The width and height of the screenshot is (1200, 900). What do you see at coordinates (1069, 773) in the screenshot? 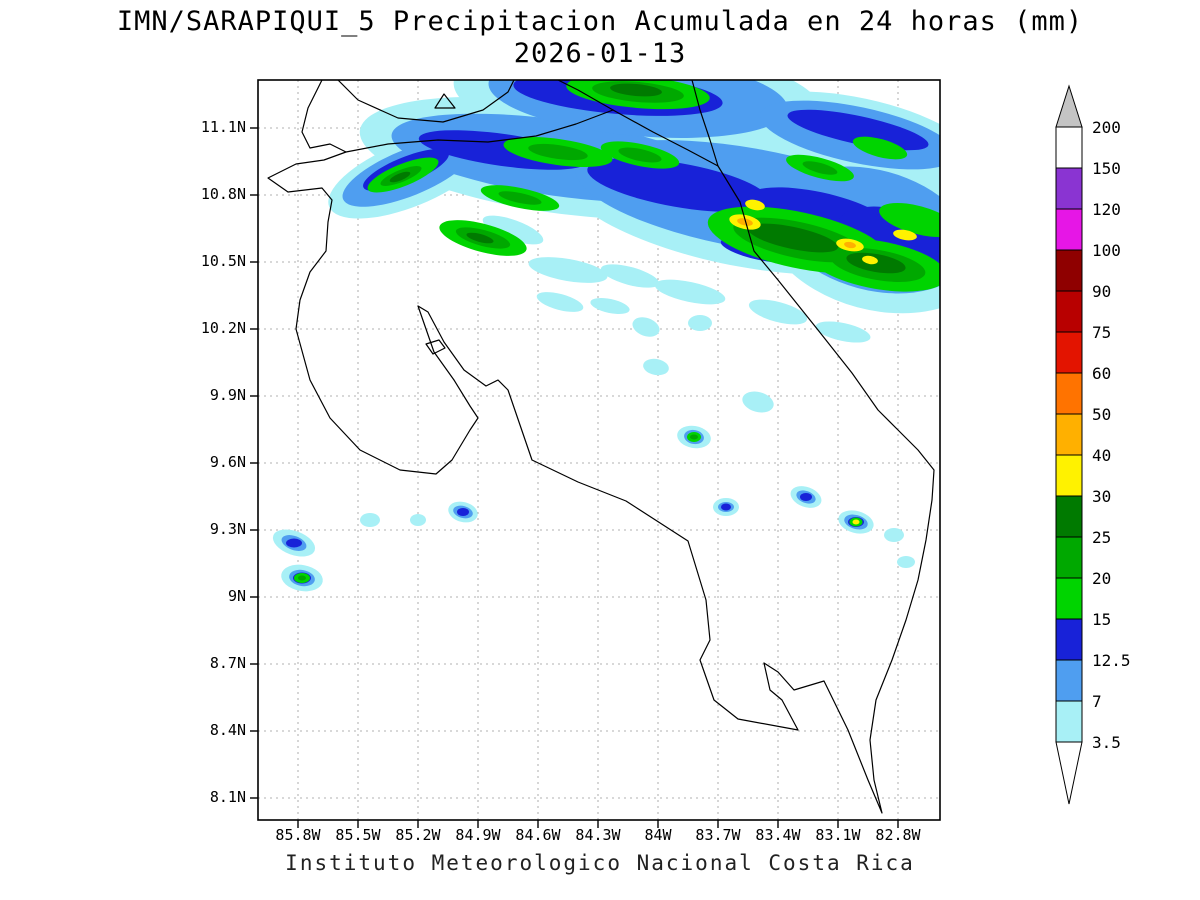
I see `colorbar-arrow-bottom` at bounding box center [1069, 773].